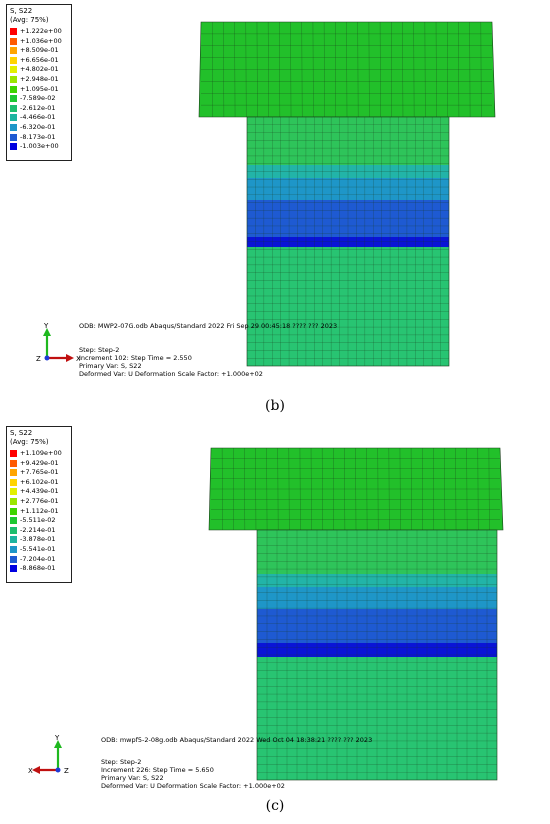  I want to click on caption-b: (b), so click(275, 406).